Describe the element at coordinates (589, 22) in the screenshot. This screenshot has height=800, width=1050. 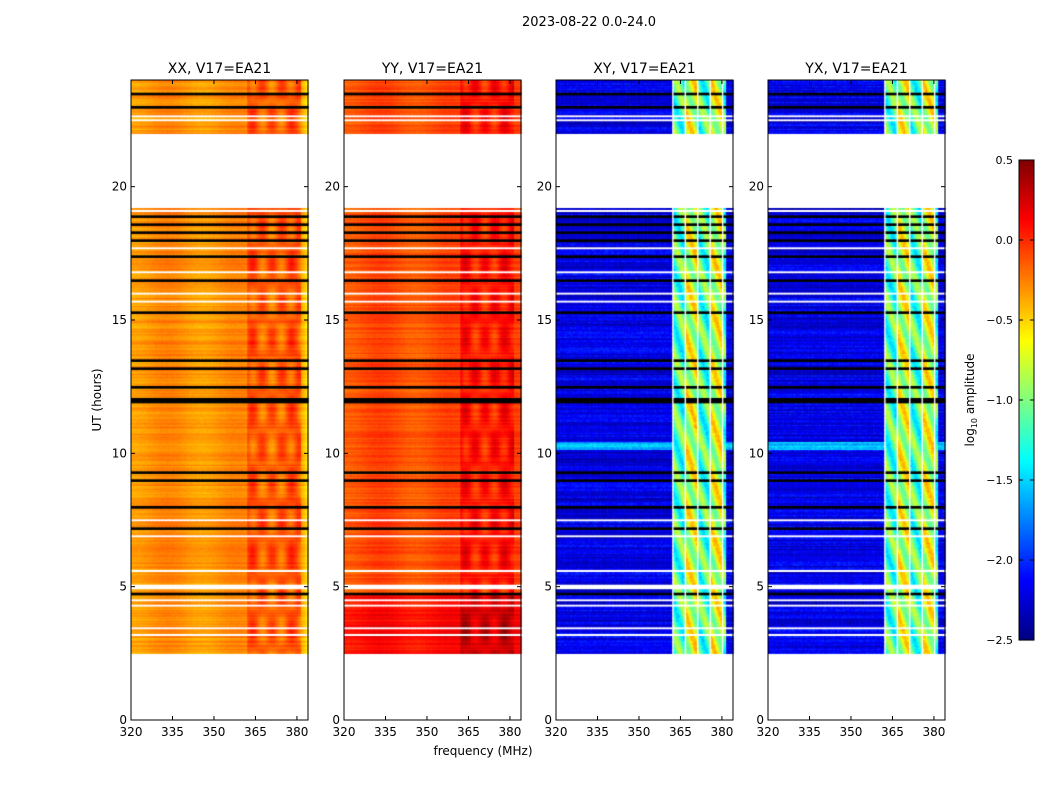
I see `figure-title: 2023-08-22 0.0-24.0` at that location.